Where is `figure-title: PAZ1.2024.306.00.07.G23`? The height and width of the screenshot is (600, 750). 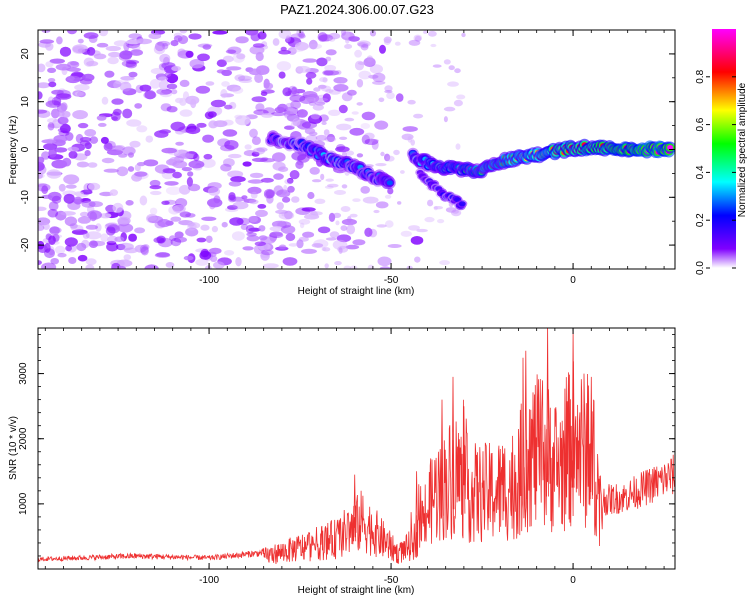 figure-title: PAZ1.2024.306.00.07.G23 is located at coordinates (357, 9).